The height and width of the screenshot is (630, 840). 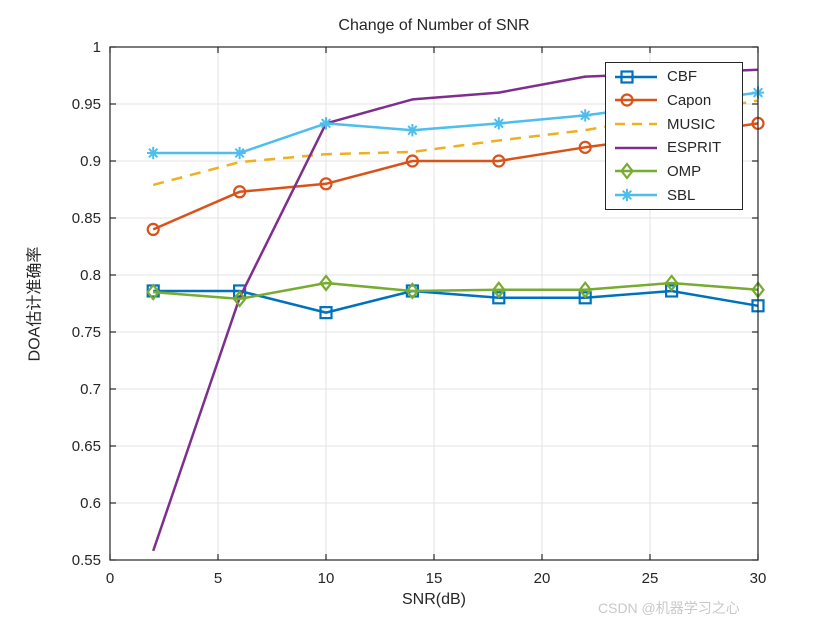 I want to click on watermark: CSDN @机器学习之心, so click(x=669, y=608).